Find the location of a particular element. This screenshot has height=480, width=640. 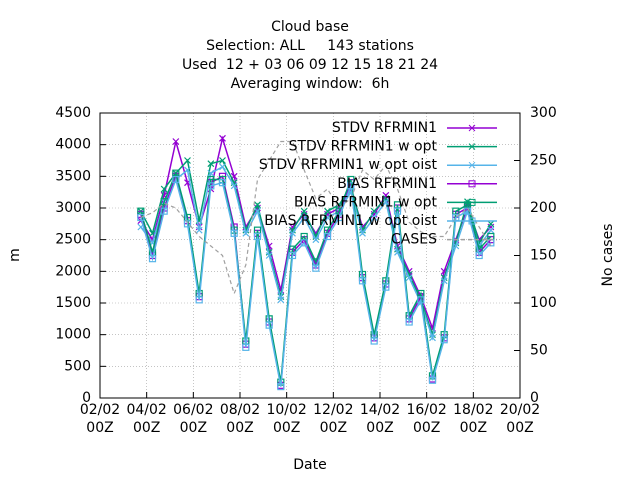

legend-label: BIAS RFRMIN1 w opt is located at coordinates (366, 202).